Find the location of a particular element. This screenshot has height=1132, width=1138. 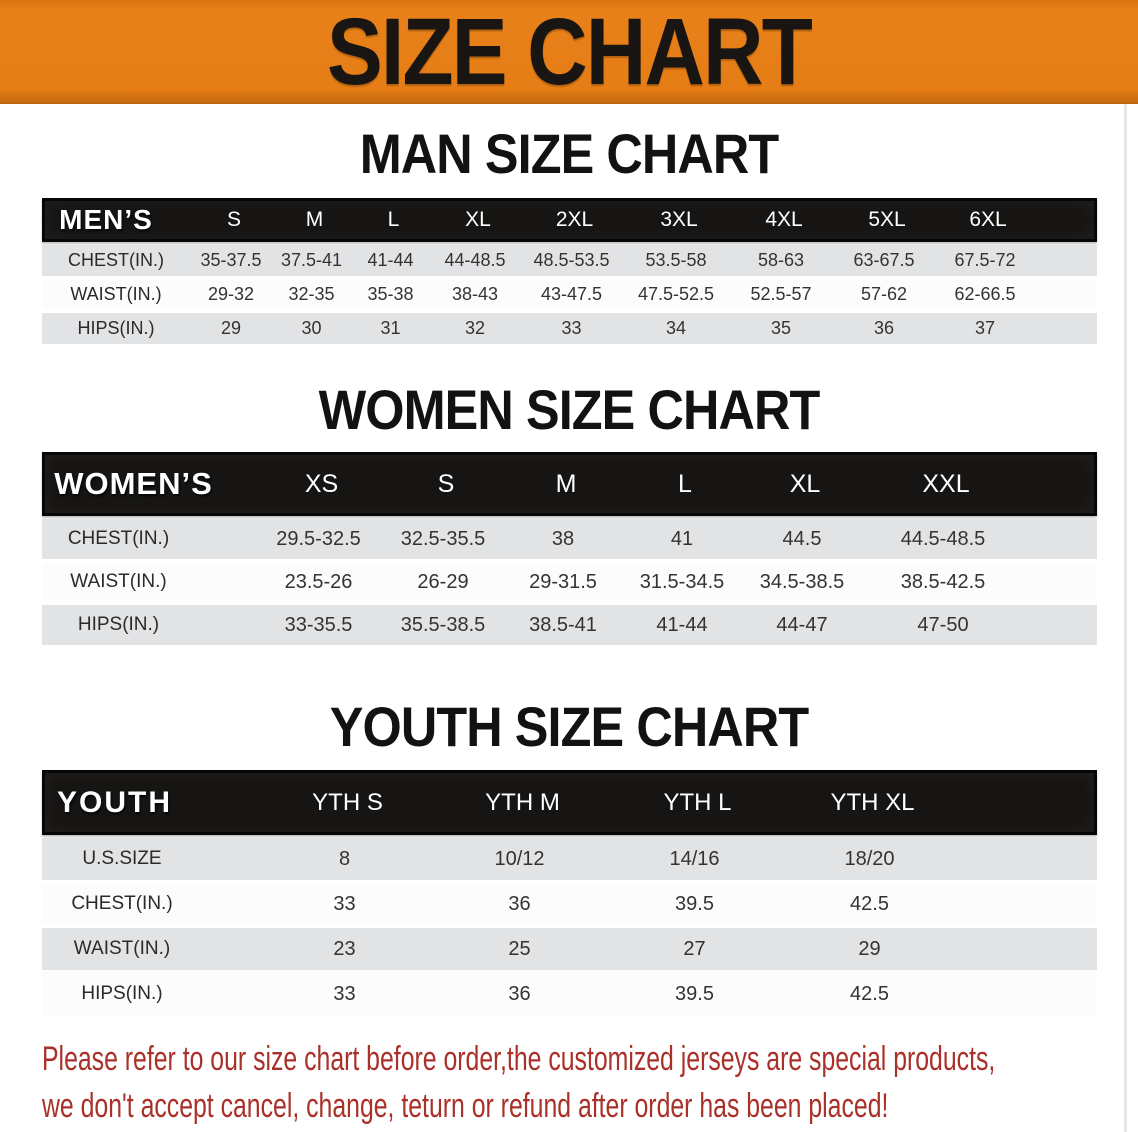

youth-header-row: YOUTH YTH S YTH M YTH L YTH XL is located at coordinates (569, 802).